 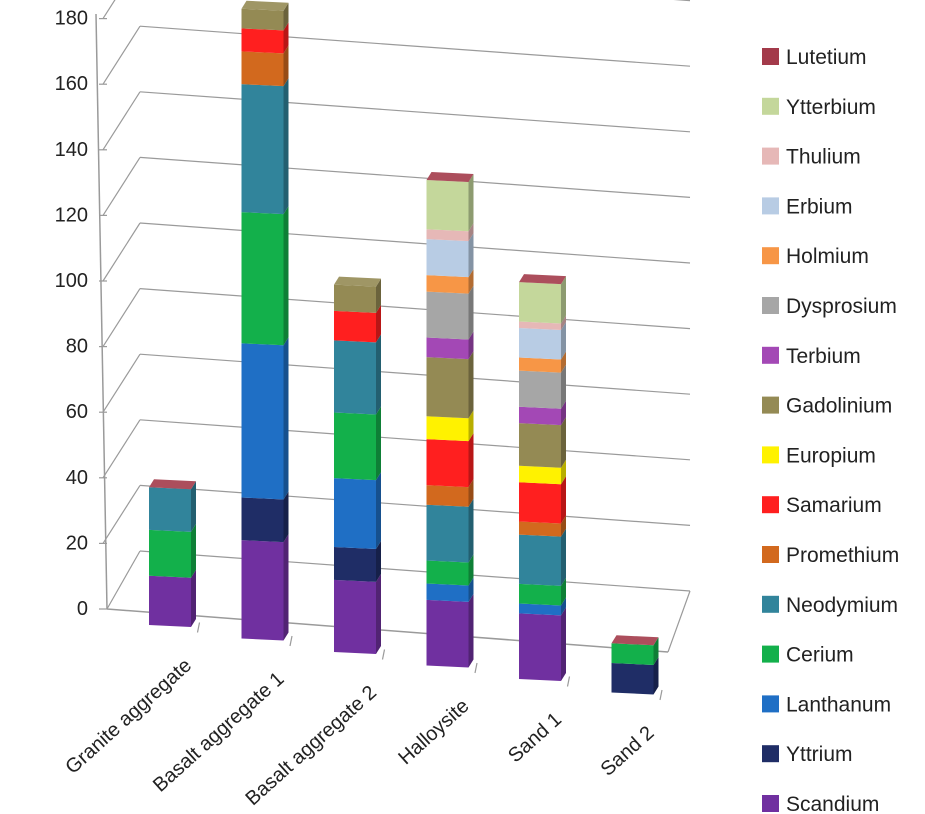 What do you see at coordinates (820, 803) in the screenshot?
I see `legend-item: Scandium` at bounding box center [820, 803].